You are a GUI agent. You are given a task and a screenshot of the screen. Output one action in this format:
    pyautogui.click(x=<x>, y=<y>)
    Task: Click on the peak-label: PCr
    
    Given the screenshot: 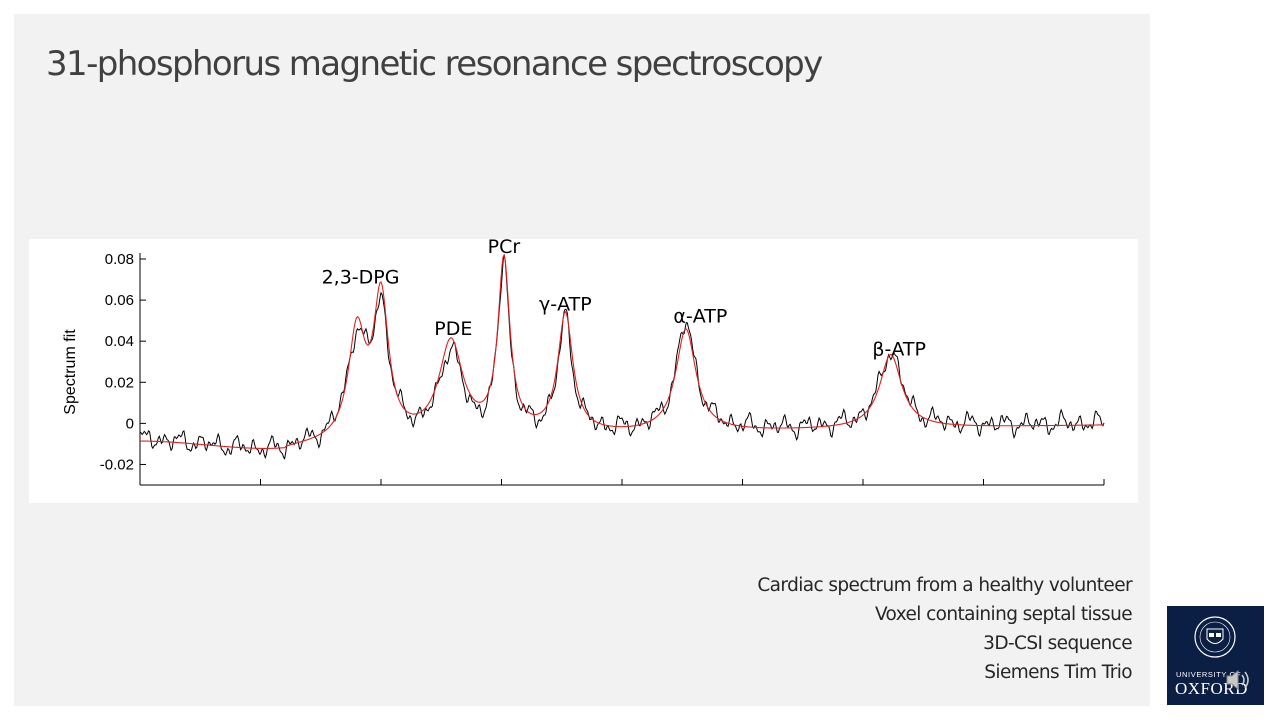 What is the action you would take?
    pyautogui.click(x=504, y=248)
    